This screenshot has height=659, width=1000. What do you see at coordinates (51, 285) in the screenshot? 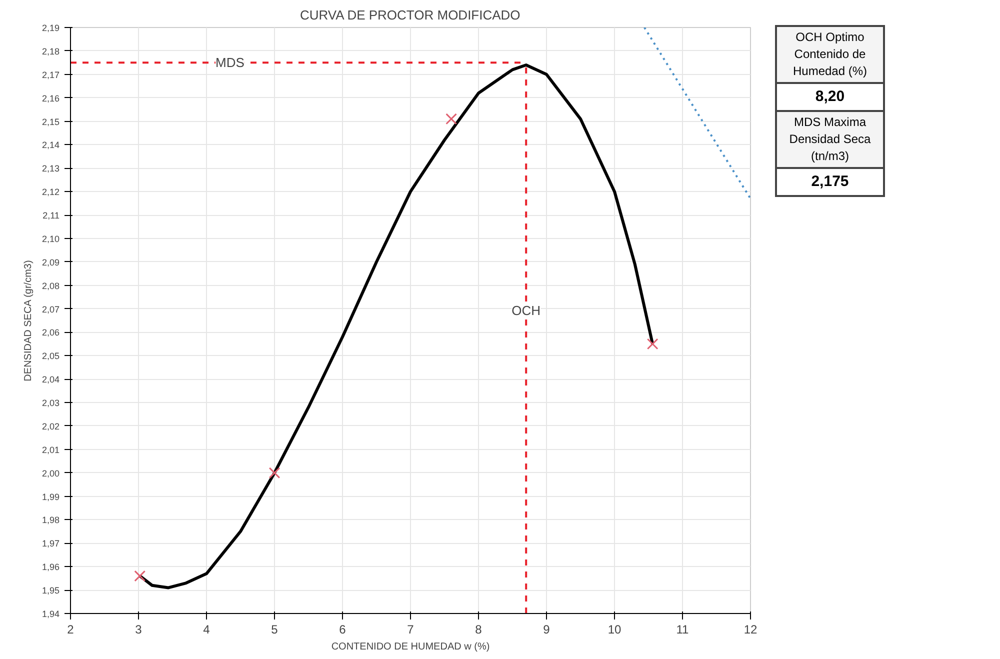
I see `y-tick-label: 2,08` at bounding box center [51, 285].